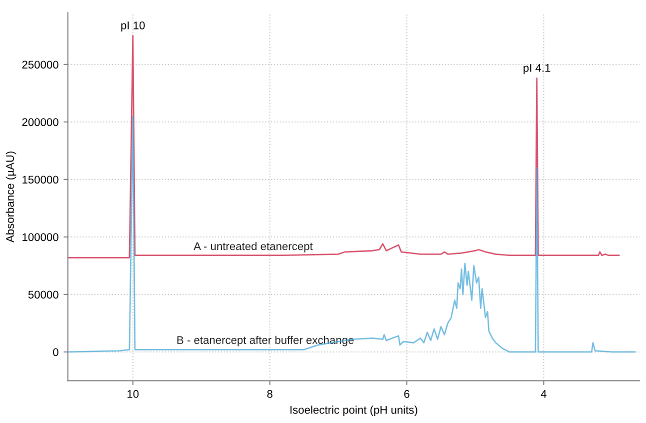 Image resolution: width=646 pixels, height=423 pixels. What do you see at coordinates (40, 122) in the screenshot?
I see `y-tick-label: 200000` at bounding box center [40, 122].